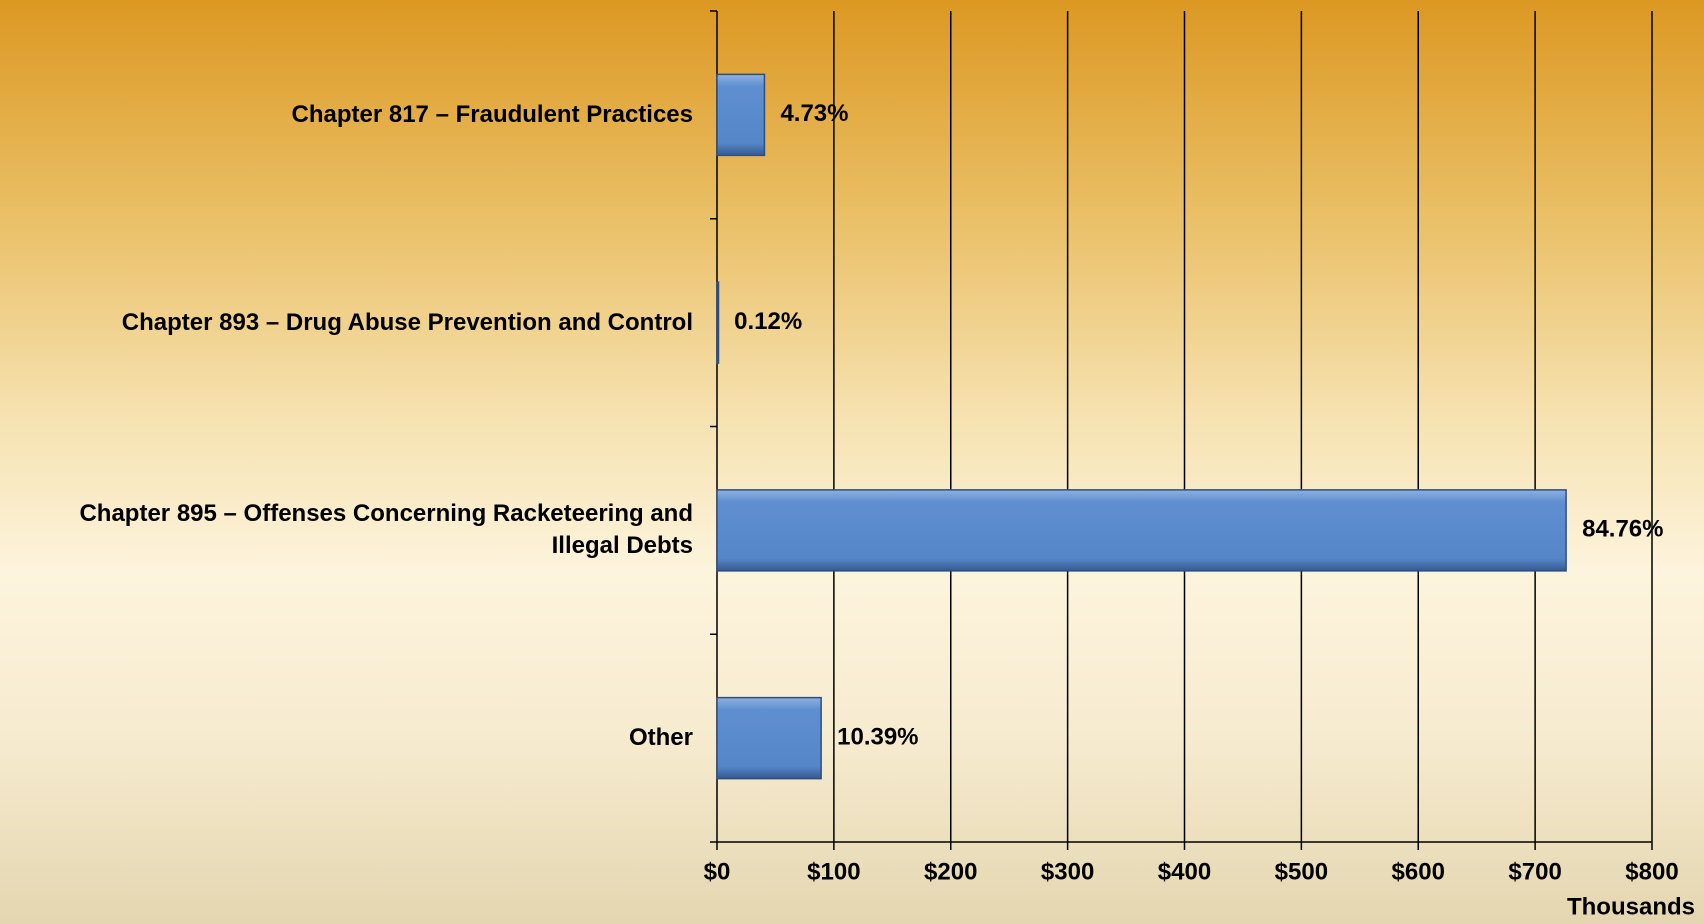 This screenshot has width=1704, height=924. What do you see at coordinates (492, 114) in the screenshot?
I see `y-tick-label: Chapter 817 – Fraudulent Practices` at bounding box center [492, 114].